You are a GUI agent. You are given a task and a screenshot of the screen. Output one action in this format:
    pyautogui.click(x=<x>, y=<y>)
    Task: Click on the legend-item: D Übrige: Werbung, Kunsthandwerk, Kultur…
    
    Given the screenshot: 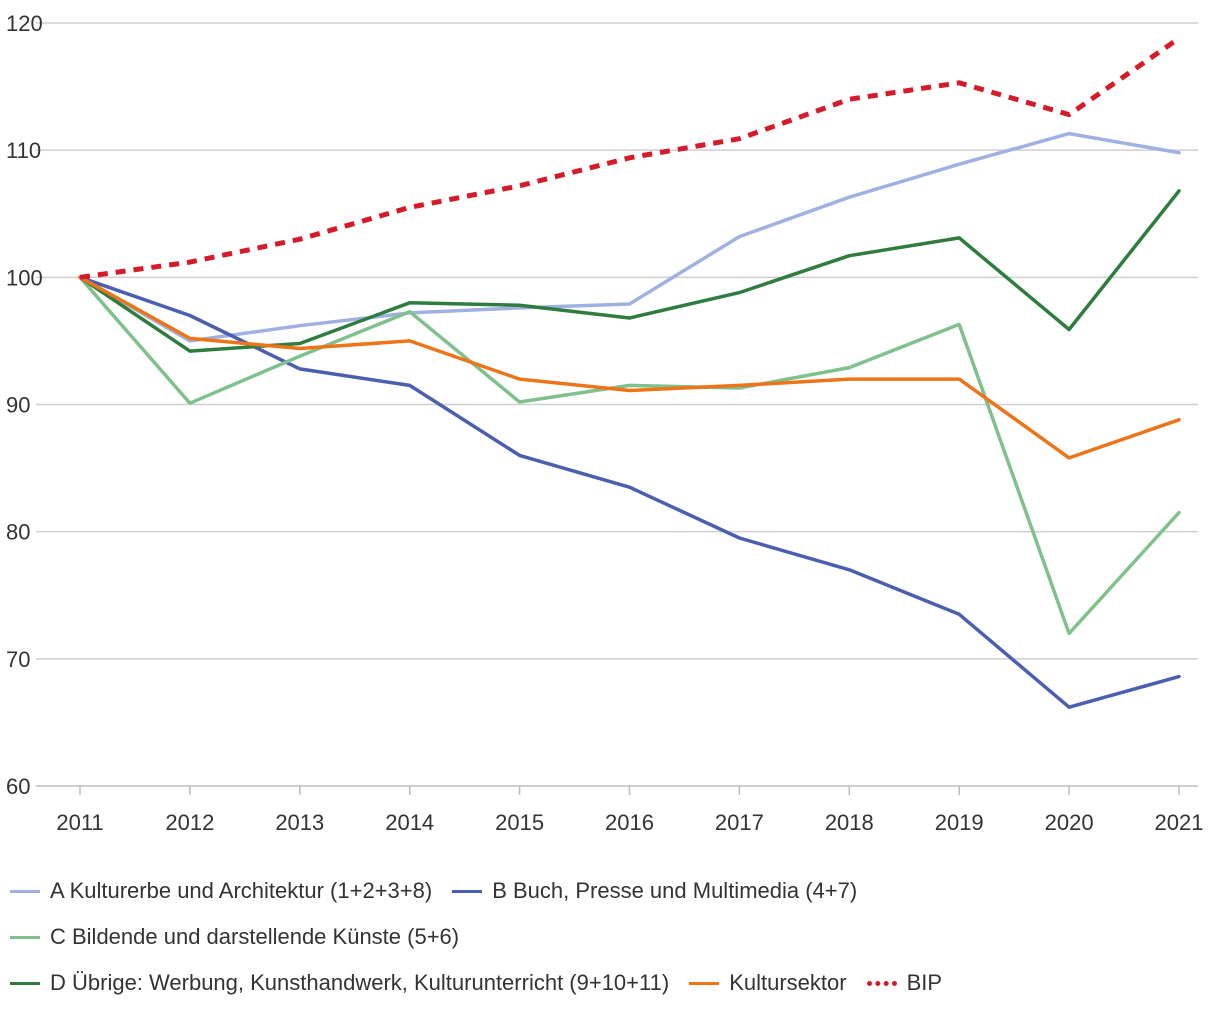 What is the action you would take?
    pyautogui.click(x=339, y=983)
    